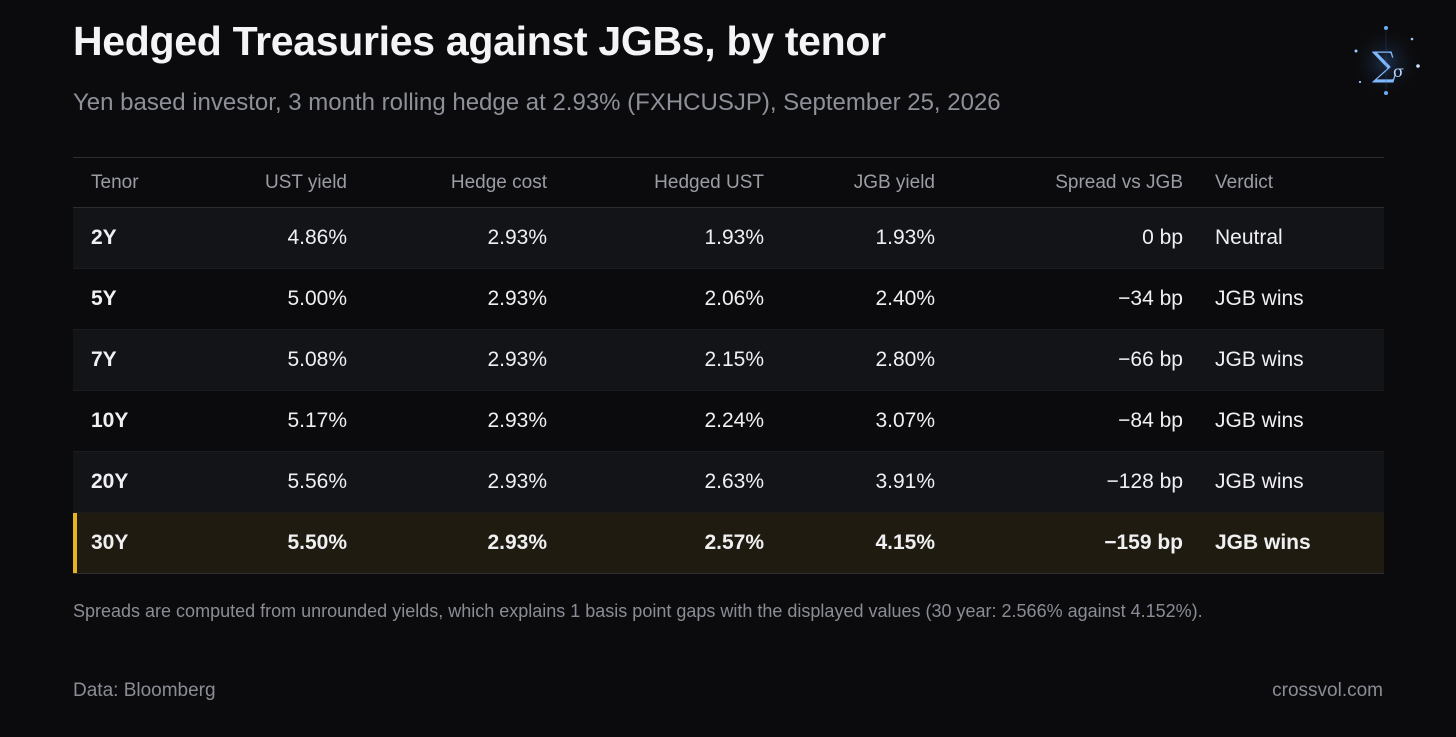  What do you see at coordinates (115, 182) in the screenshot?
I see `header-tenor: Tenor` at bounding box center [115, 182].